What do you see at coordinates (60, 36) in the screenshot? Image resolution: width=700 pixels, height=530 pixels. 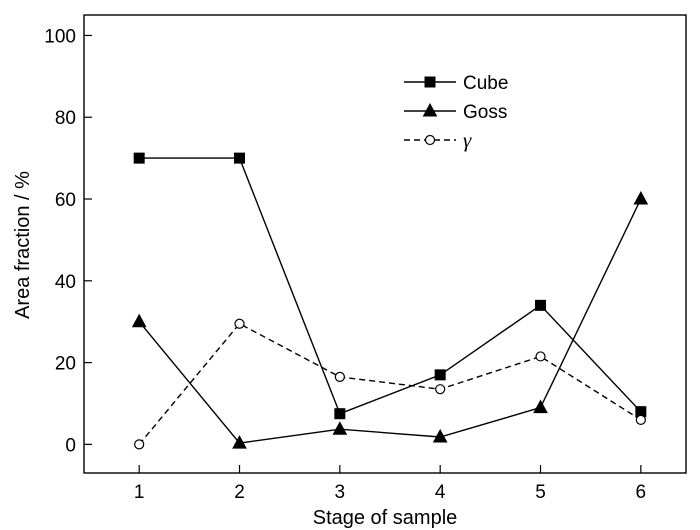 I see `y-tick-label: 100` at bounding box center [60, 36].